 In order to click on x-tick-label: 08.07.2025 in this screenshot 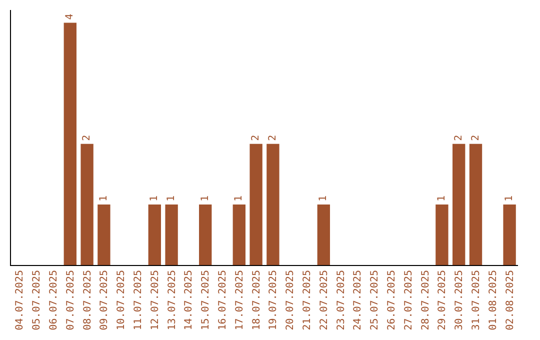, I will do `click(88, 300)`.